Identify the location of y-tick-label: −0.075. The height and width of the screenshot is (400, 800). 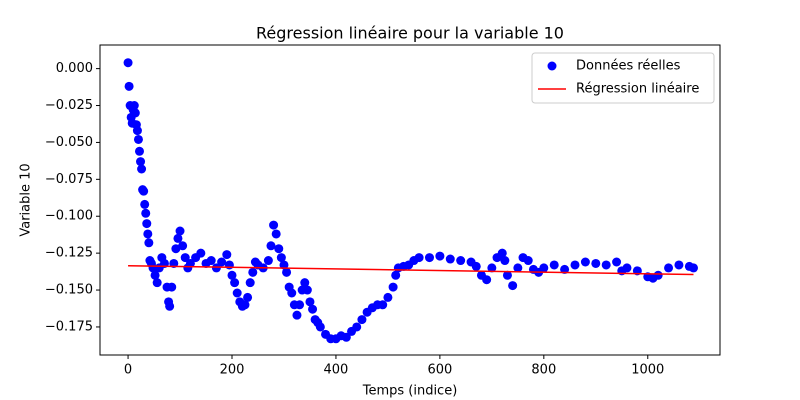
(69, 179).